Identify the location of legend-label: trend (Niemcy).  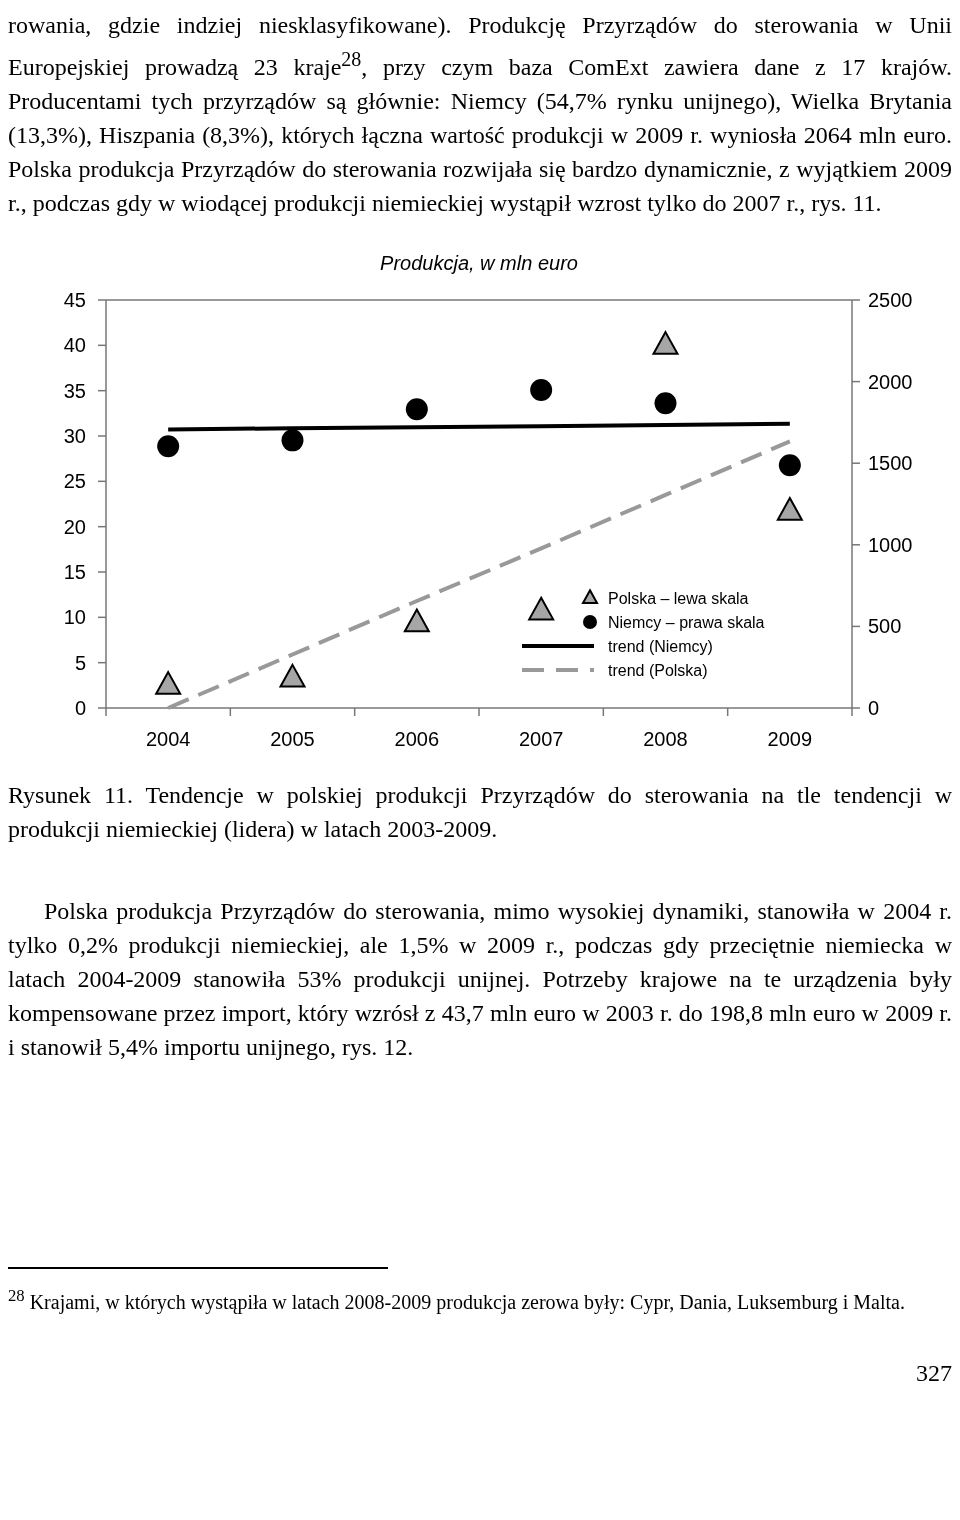
(660, 646).